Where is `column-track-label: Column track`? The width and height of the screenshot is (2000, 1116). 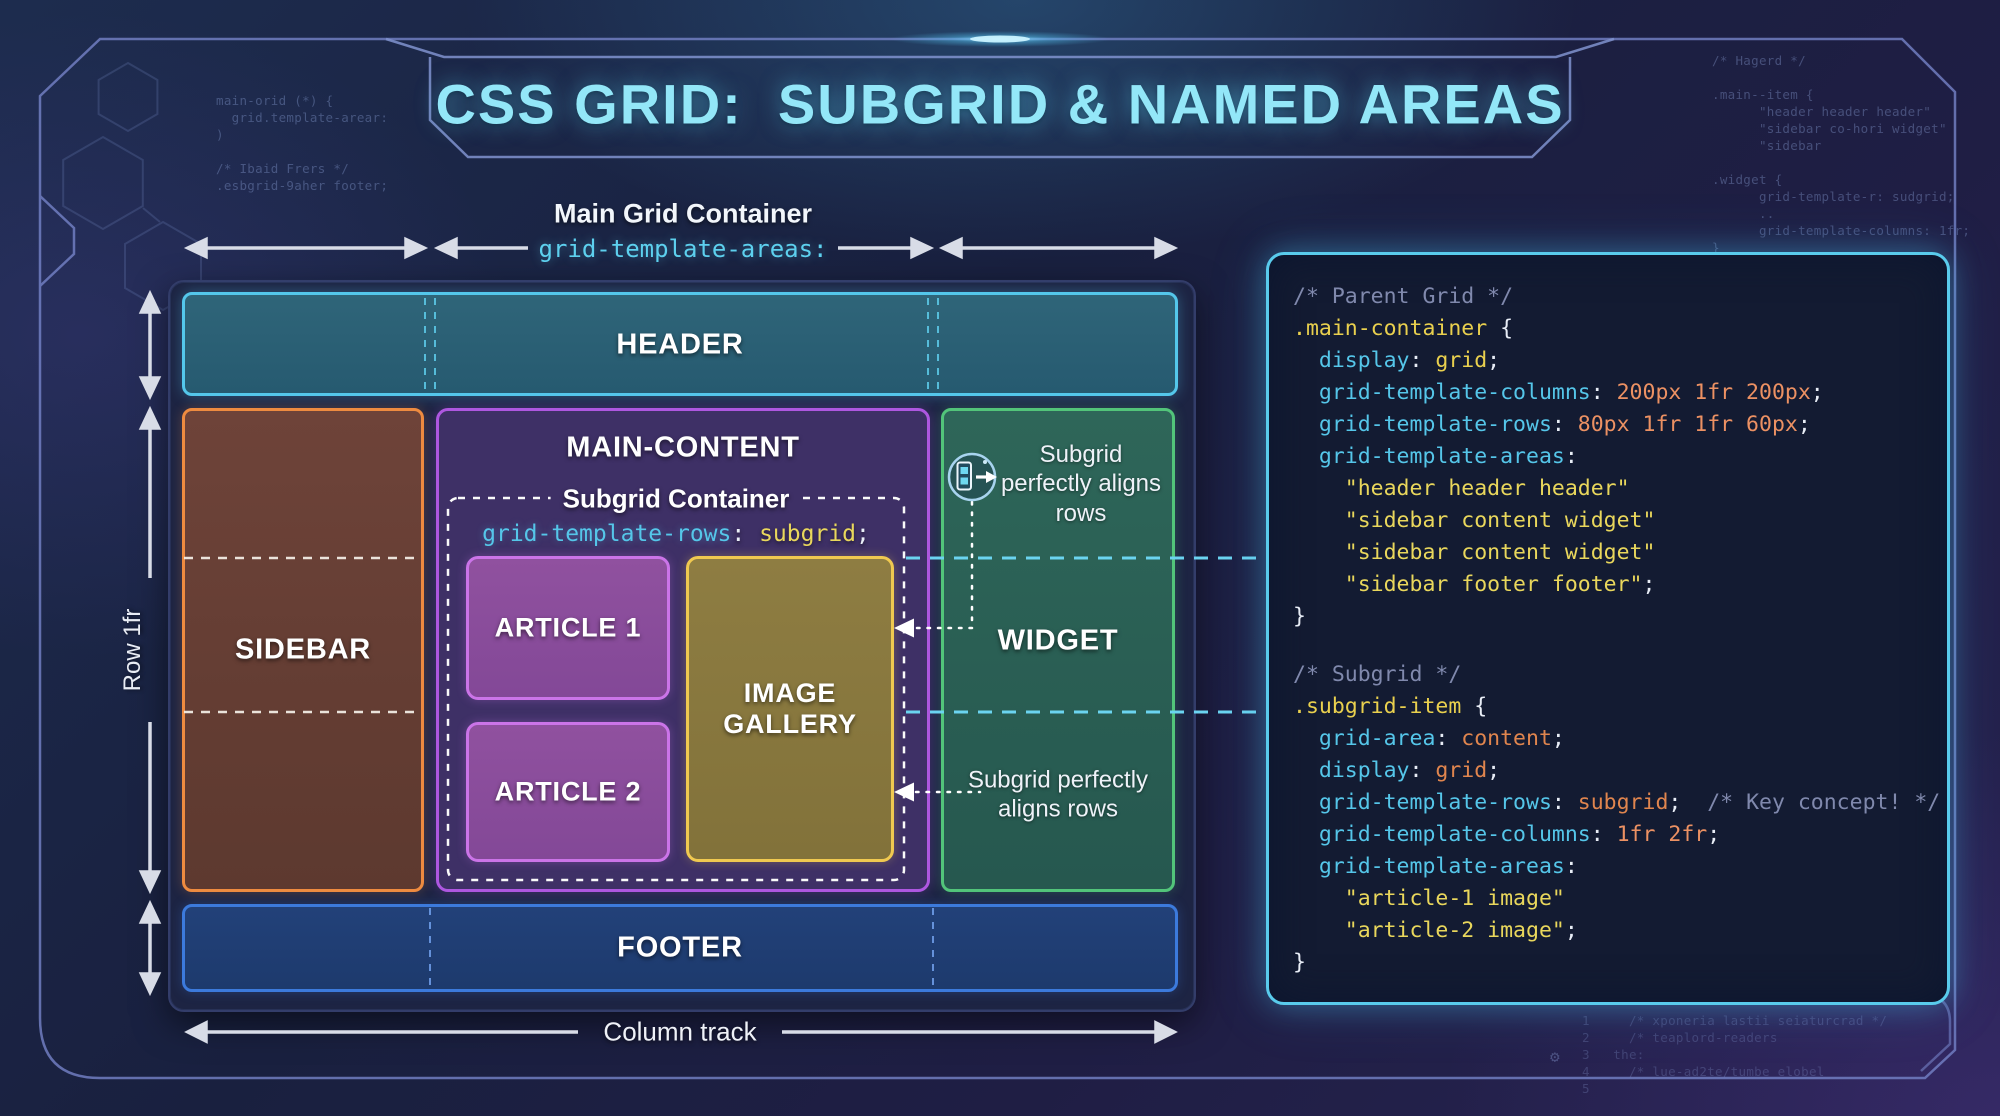 column-track-label: Column track is located at coordinates (680, 1031).